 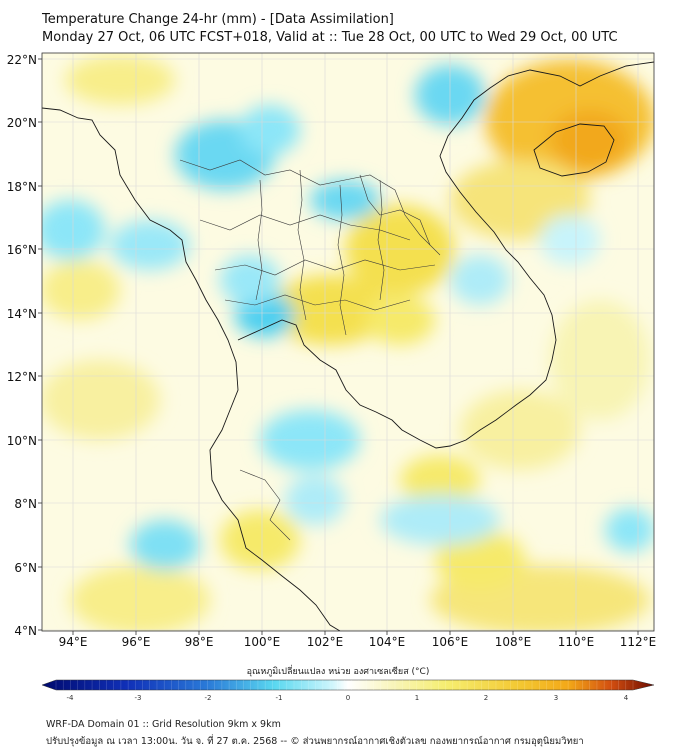 I want to click on colorbar-tick-label: -3, so click(x=138, y=698).